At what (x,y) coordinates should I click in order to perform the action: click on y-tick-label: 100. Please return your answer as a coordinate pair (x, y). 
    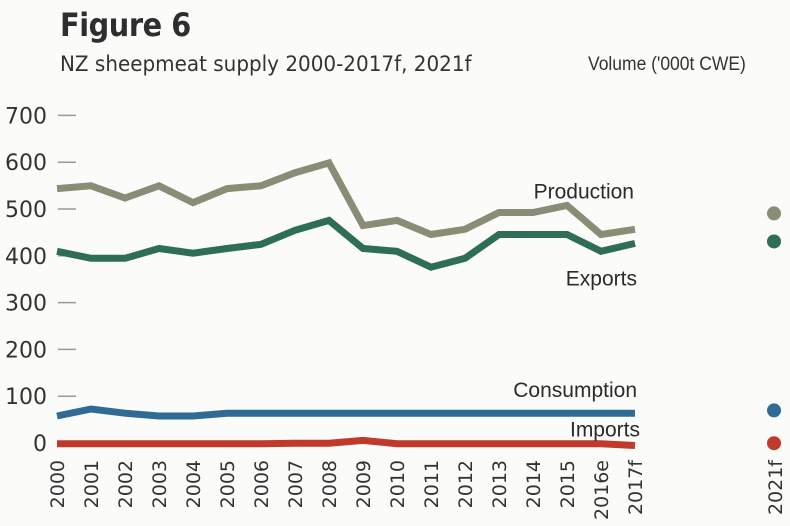
    Looking at the image, I should click on (26, 397).